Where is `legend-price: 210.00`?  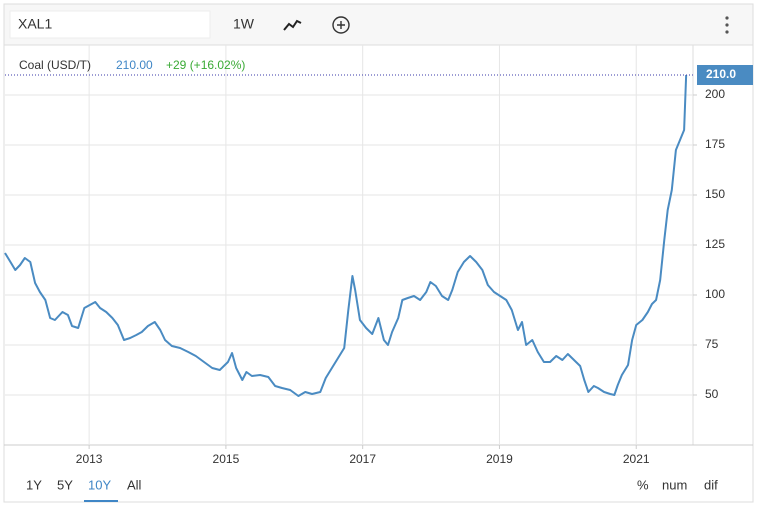 legend-price: 210.00 is located at coordinates (134, 65).